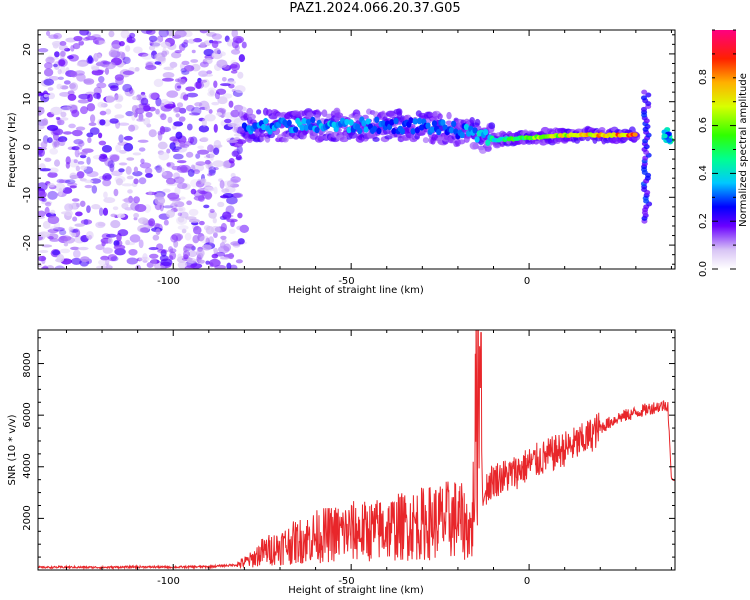 Image resolution: width=750 pixels, height=600 pixels. Describe the element at coordinates (643, 98) in the screenshot. I see `streak-cell` at that location.